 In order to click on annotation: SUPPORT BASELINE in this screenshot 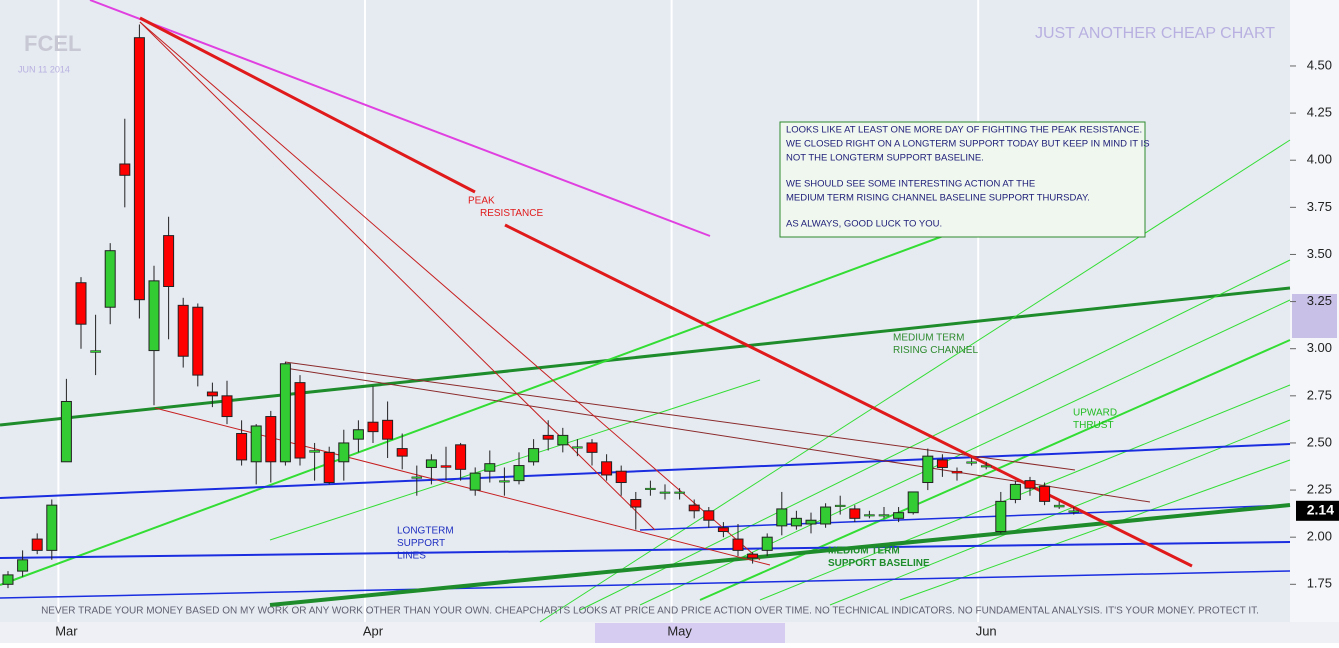, I will do `click(879, 563)`.